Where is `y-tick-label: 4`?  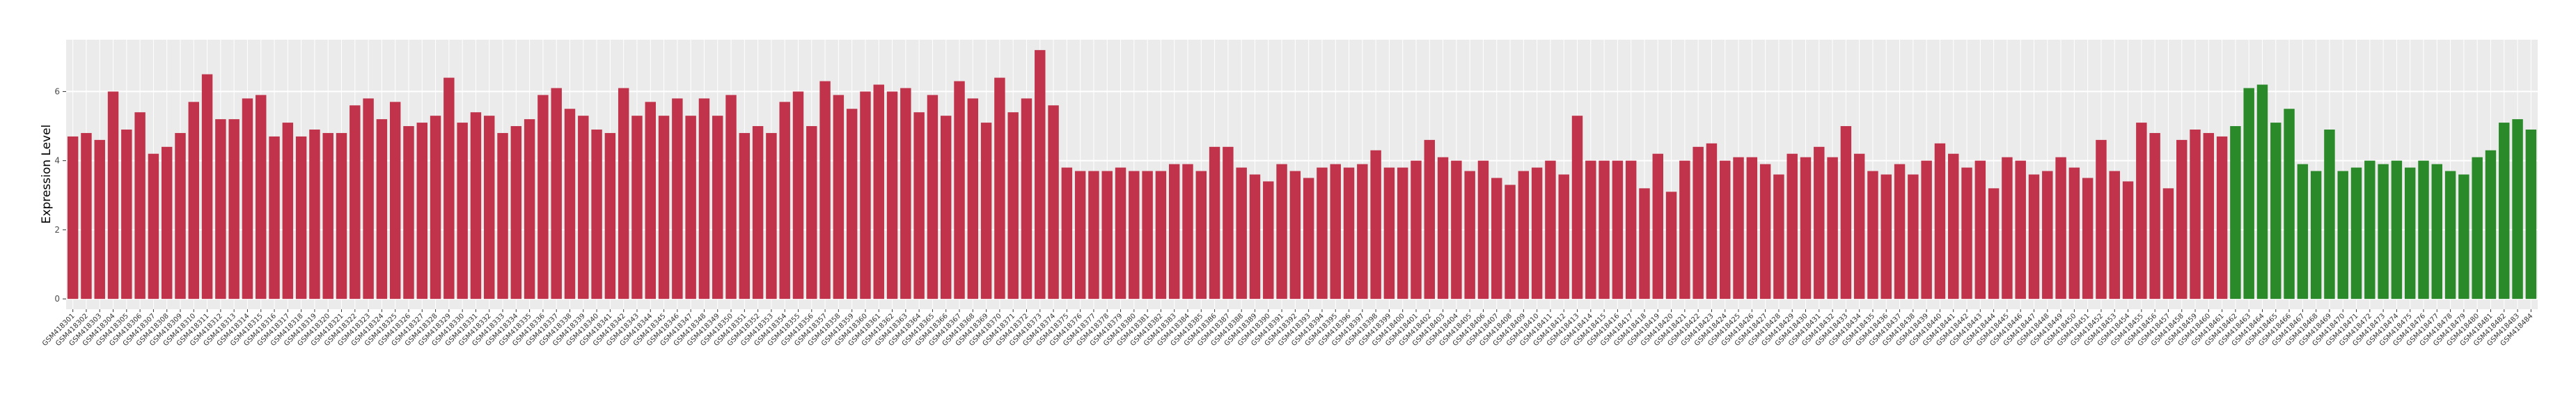 y-tick-label: 4 is located at coordinates (57, 161).